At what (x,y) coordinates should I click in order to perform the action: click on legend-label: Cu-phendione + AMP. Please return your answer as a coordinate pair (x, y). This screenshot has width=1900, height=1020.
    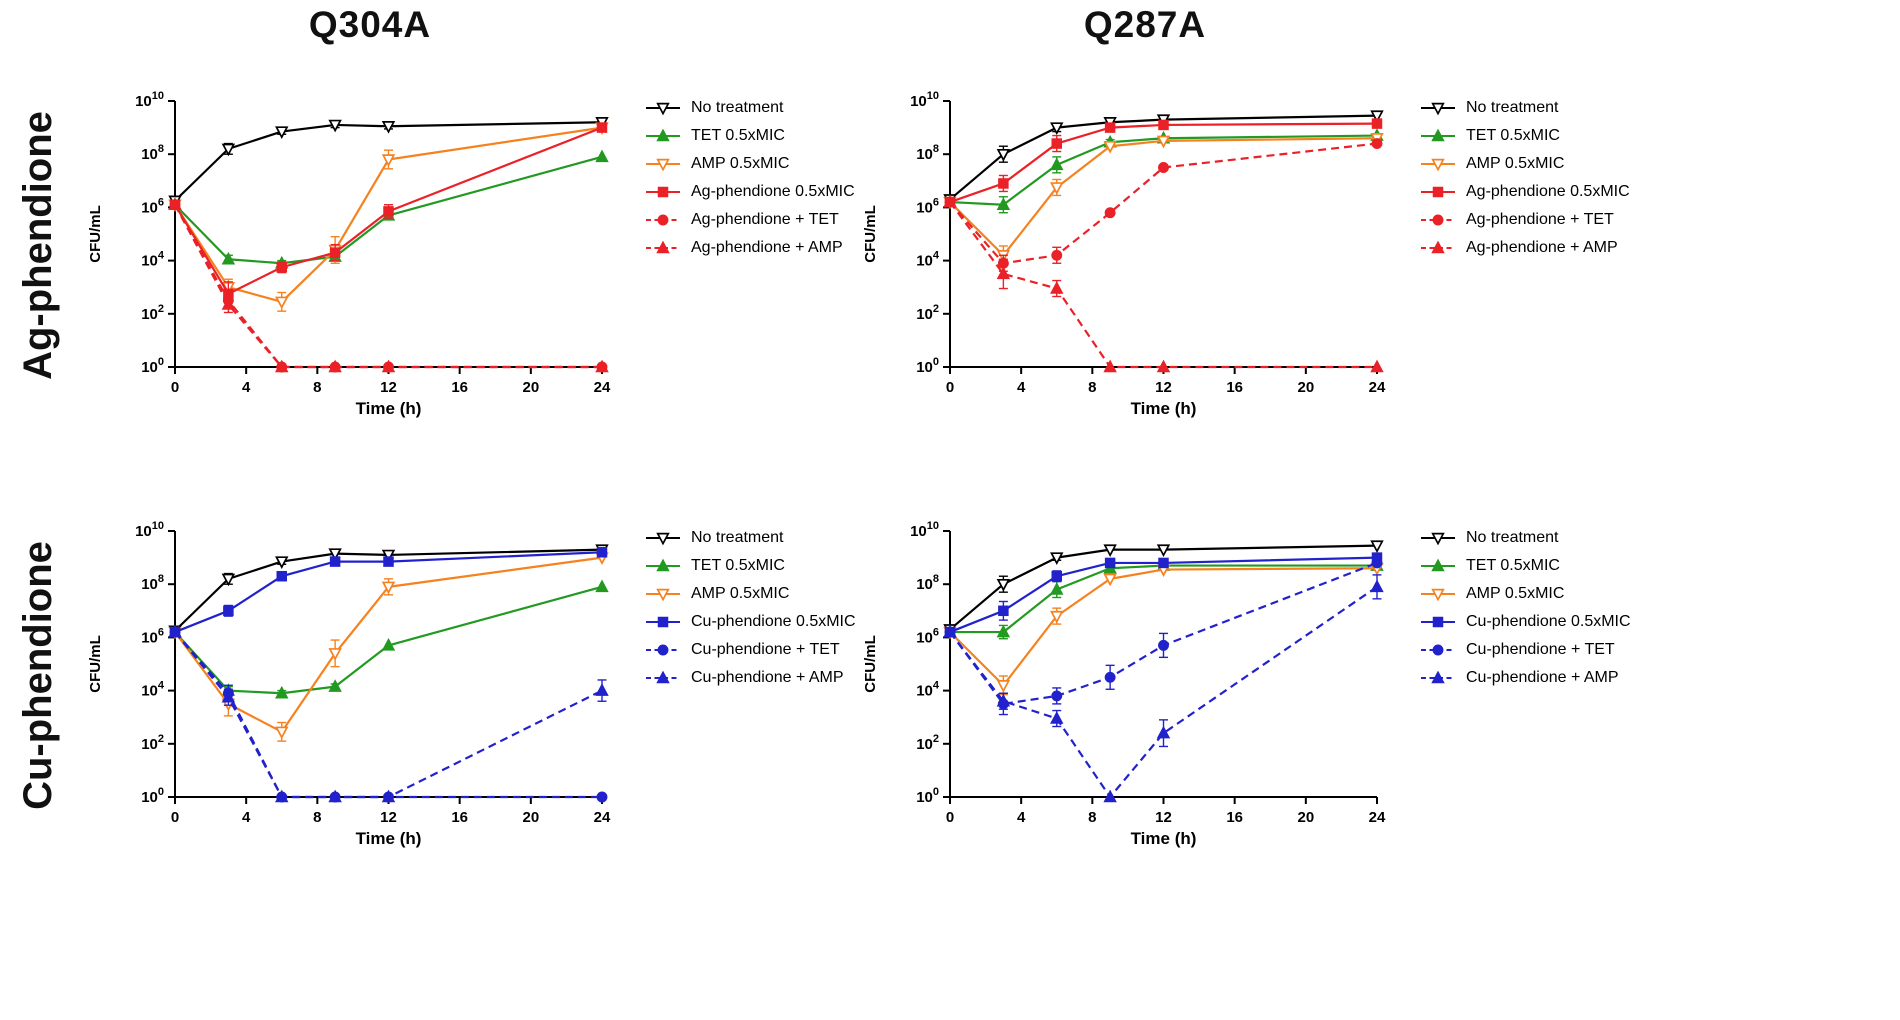
    Looking at the image, I should click on (1542, 677).